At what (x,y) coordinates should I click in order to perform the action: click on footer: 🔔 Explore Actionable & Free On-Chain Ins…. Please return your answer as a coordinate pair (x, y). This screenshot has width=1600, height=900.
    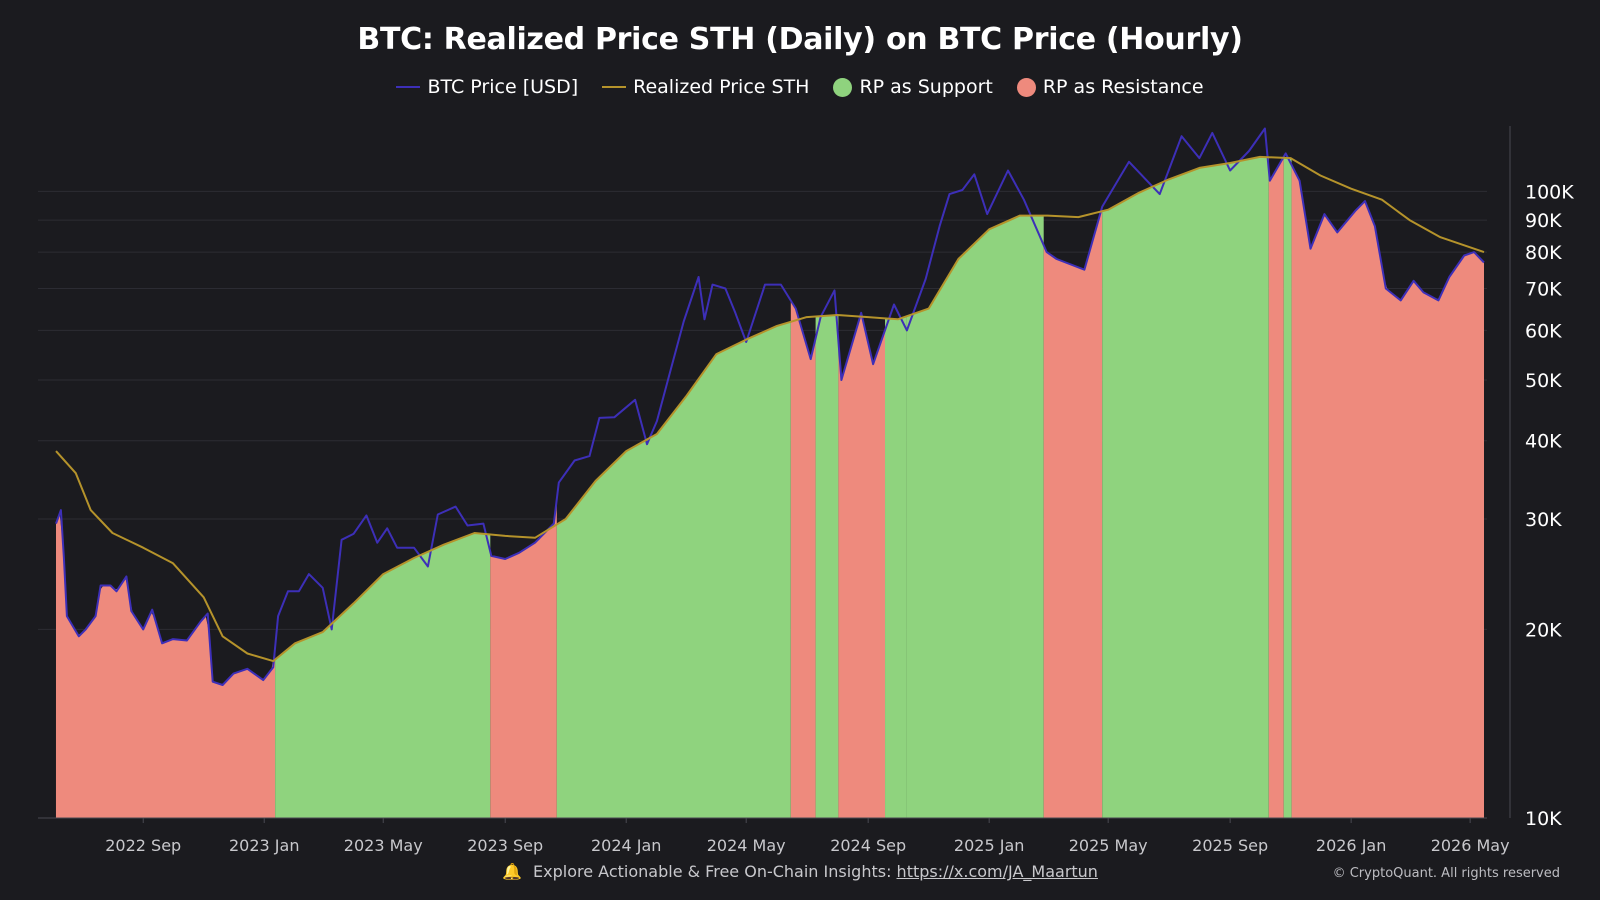
    Looking at the image, I should click on (800, 871).